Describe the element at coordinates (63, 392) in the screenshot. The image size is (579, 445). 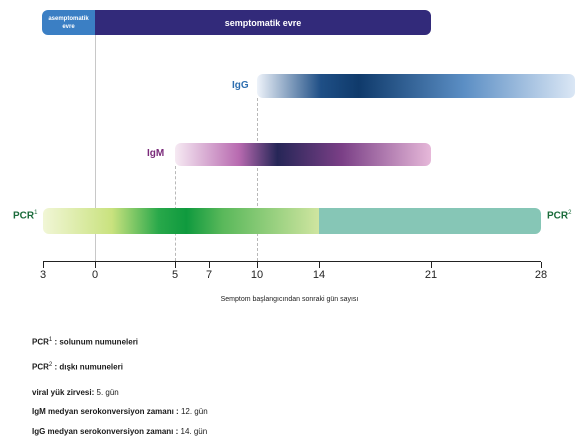
I see `legend-viral-peak-label: viral yük zirvesi:` at that location.